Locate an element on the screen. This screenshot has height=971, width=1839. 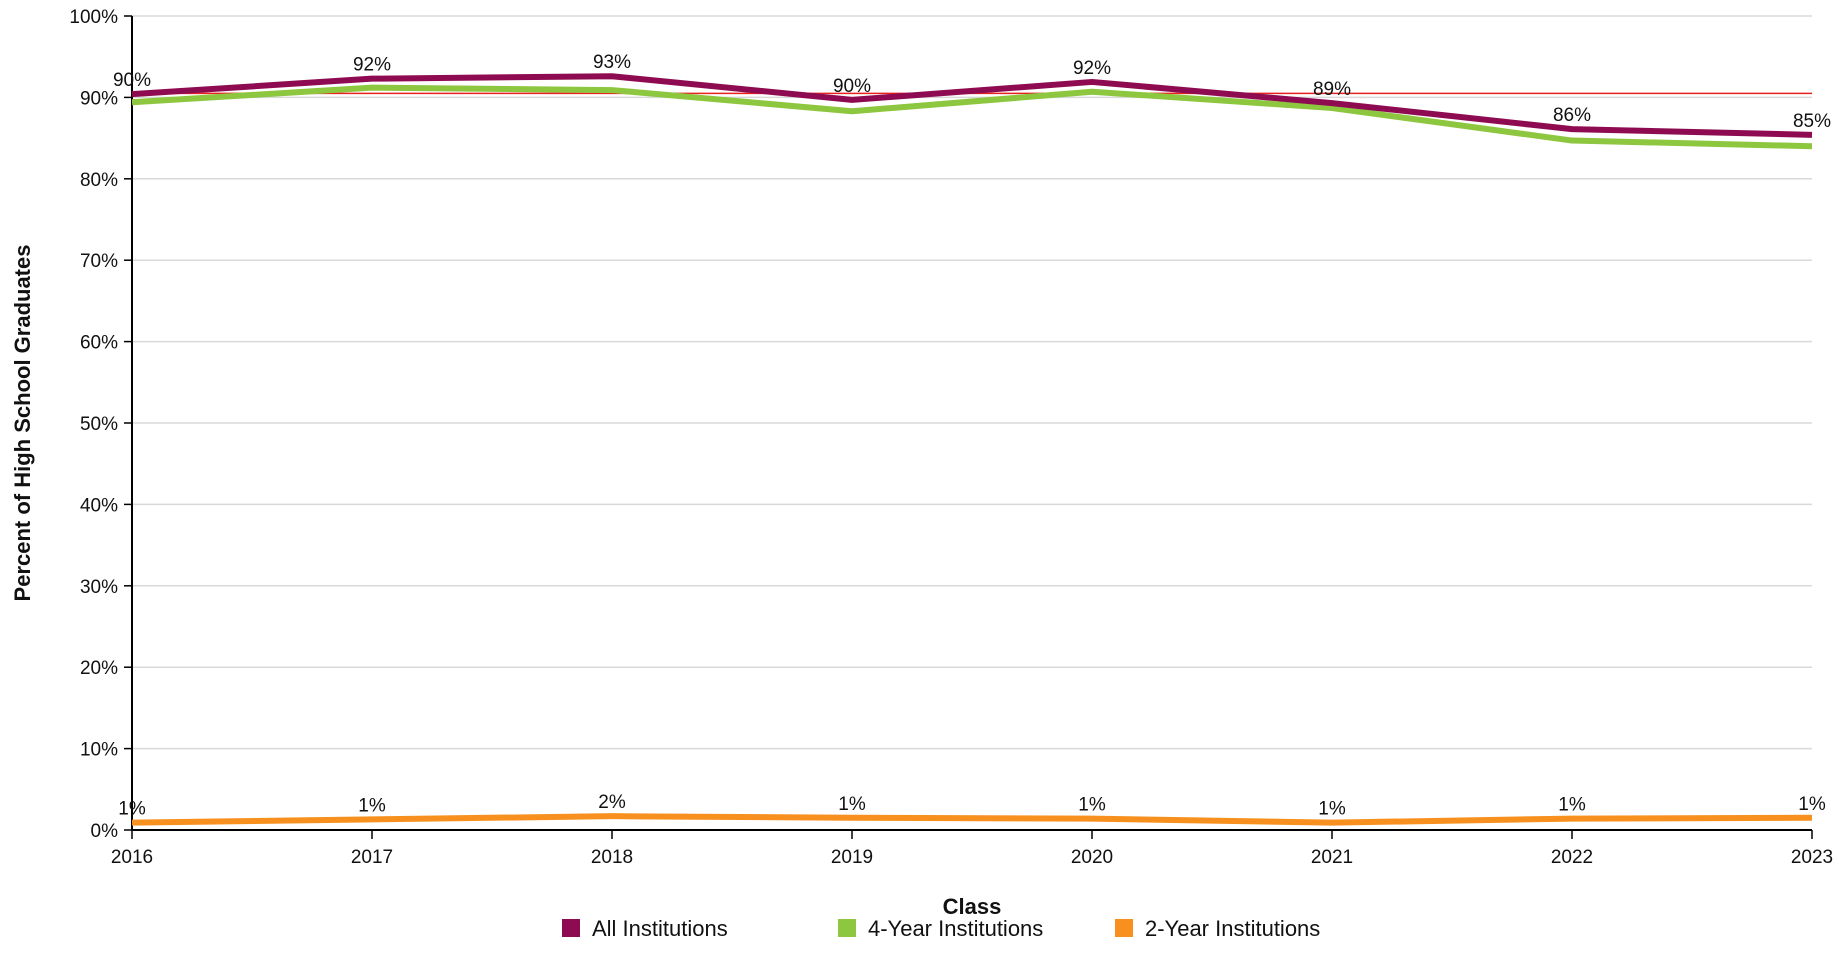
series-line-4-year-institutions is located at coordinates (972, 117).